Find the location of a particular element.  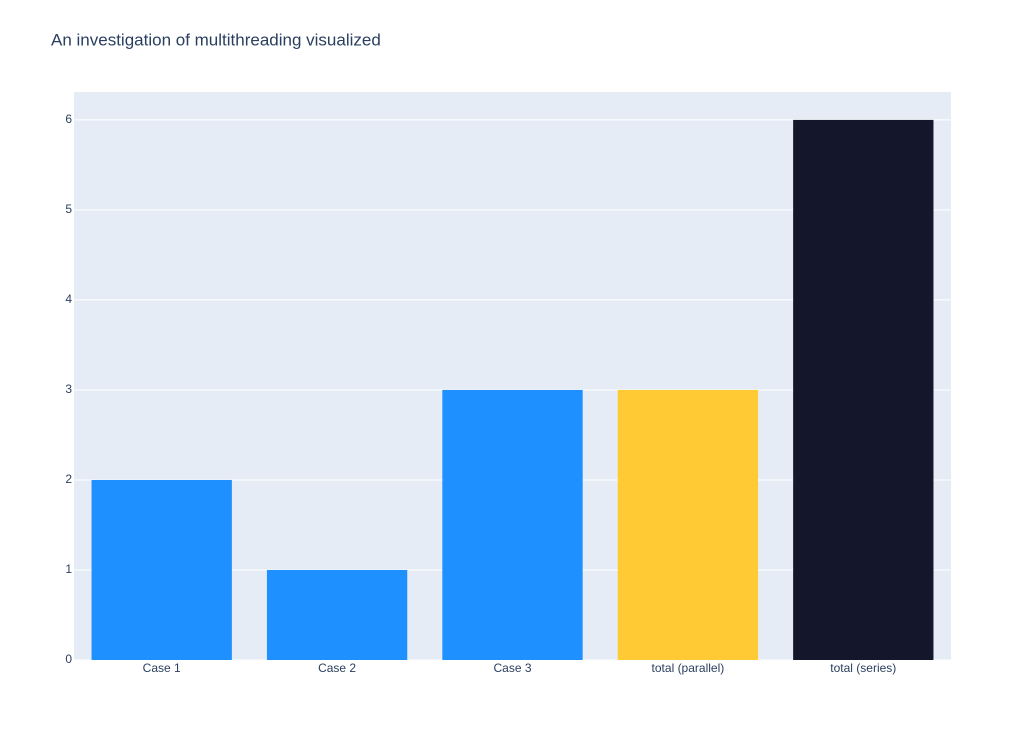

y-tick-label: 6 is located at coordinates (68, 119).